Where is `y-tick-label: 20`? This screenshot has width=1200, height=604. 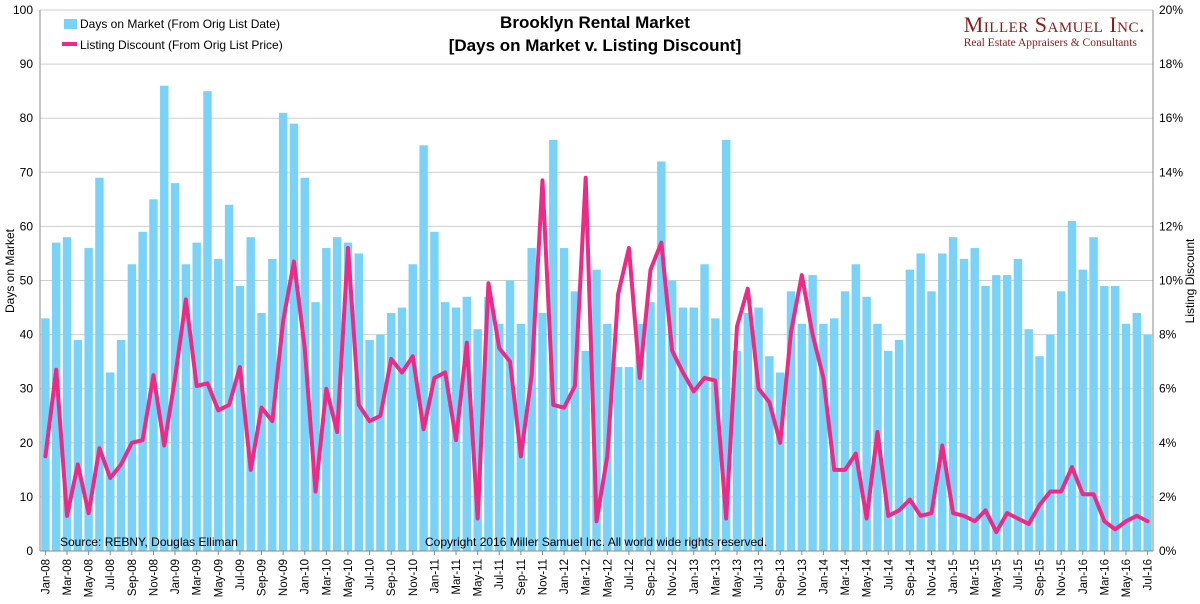
y-tick-label: 20 is located at coordinates (27, 443).